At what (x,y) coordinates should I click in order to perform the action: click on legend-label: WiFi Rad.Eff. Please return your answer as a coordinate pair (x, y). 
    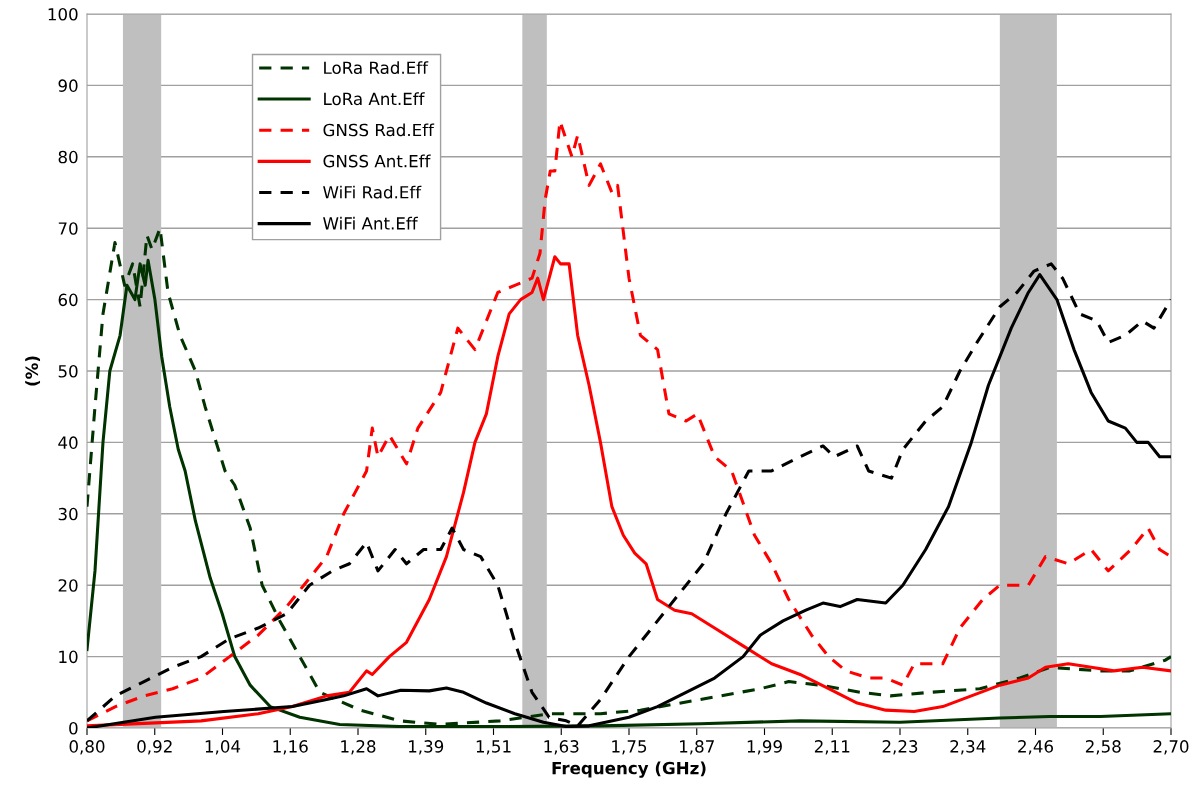
    Looking at the image, I should click on (372, 192).